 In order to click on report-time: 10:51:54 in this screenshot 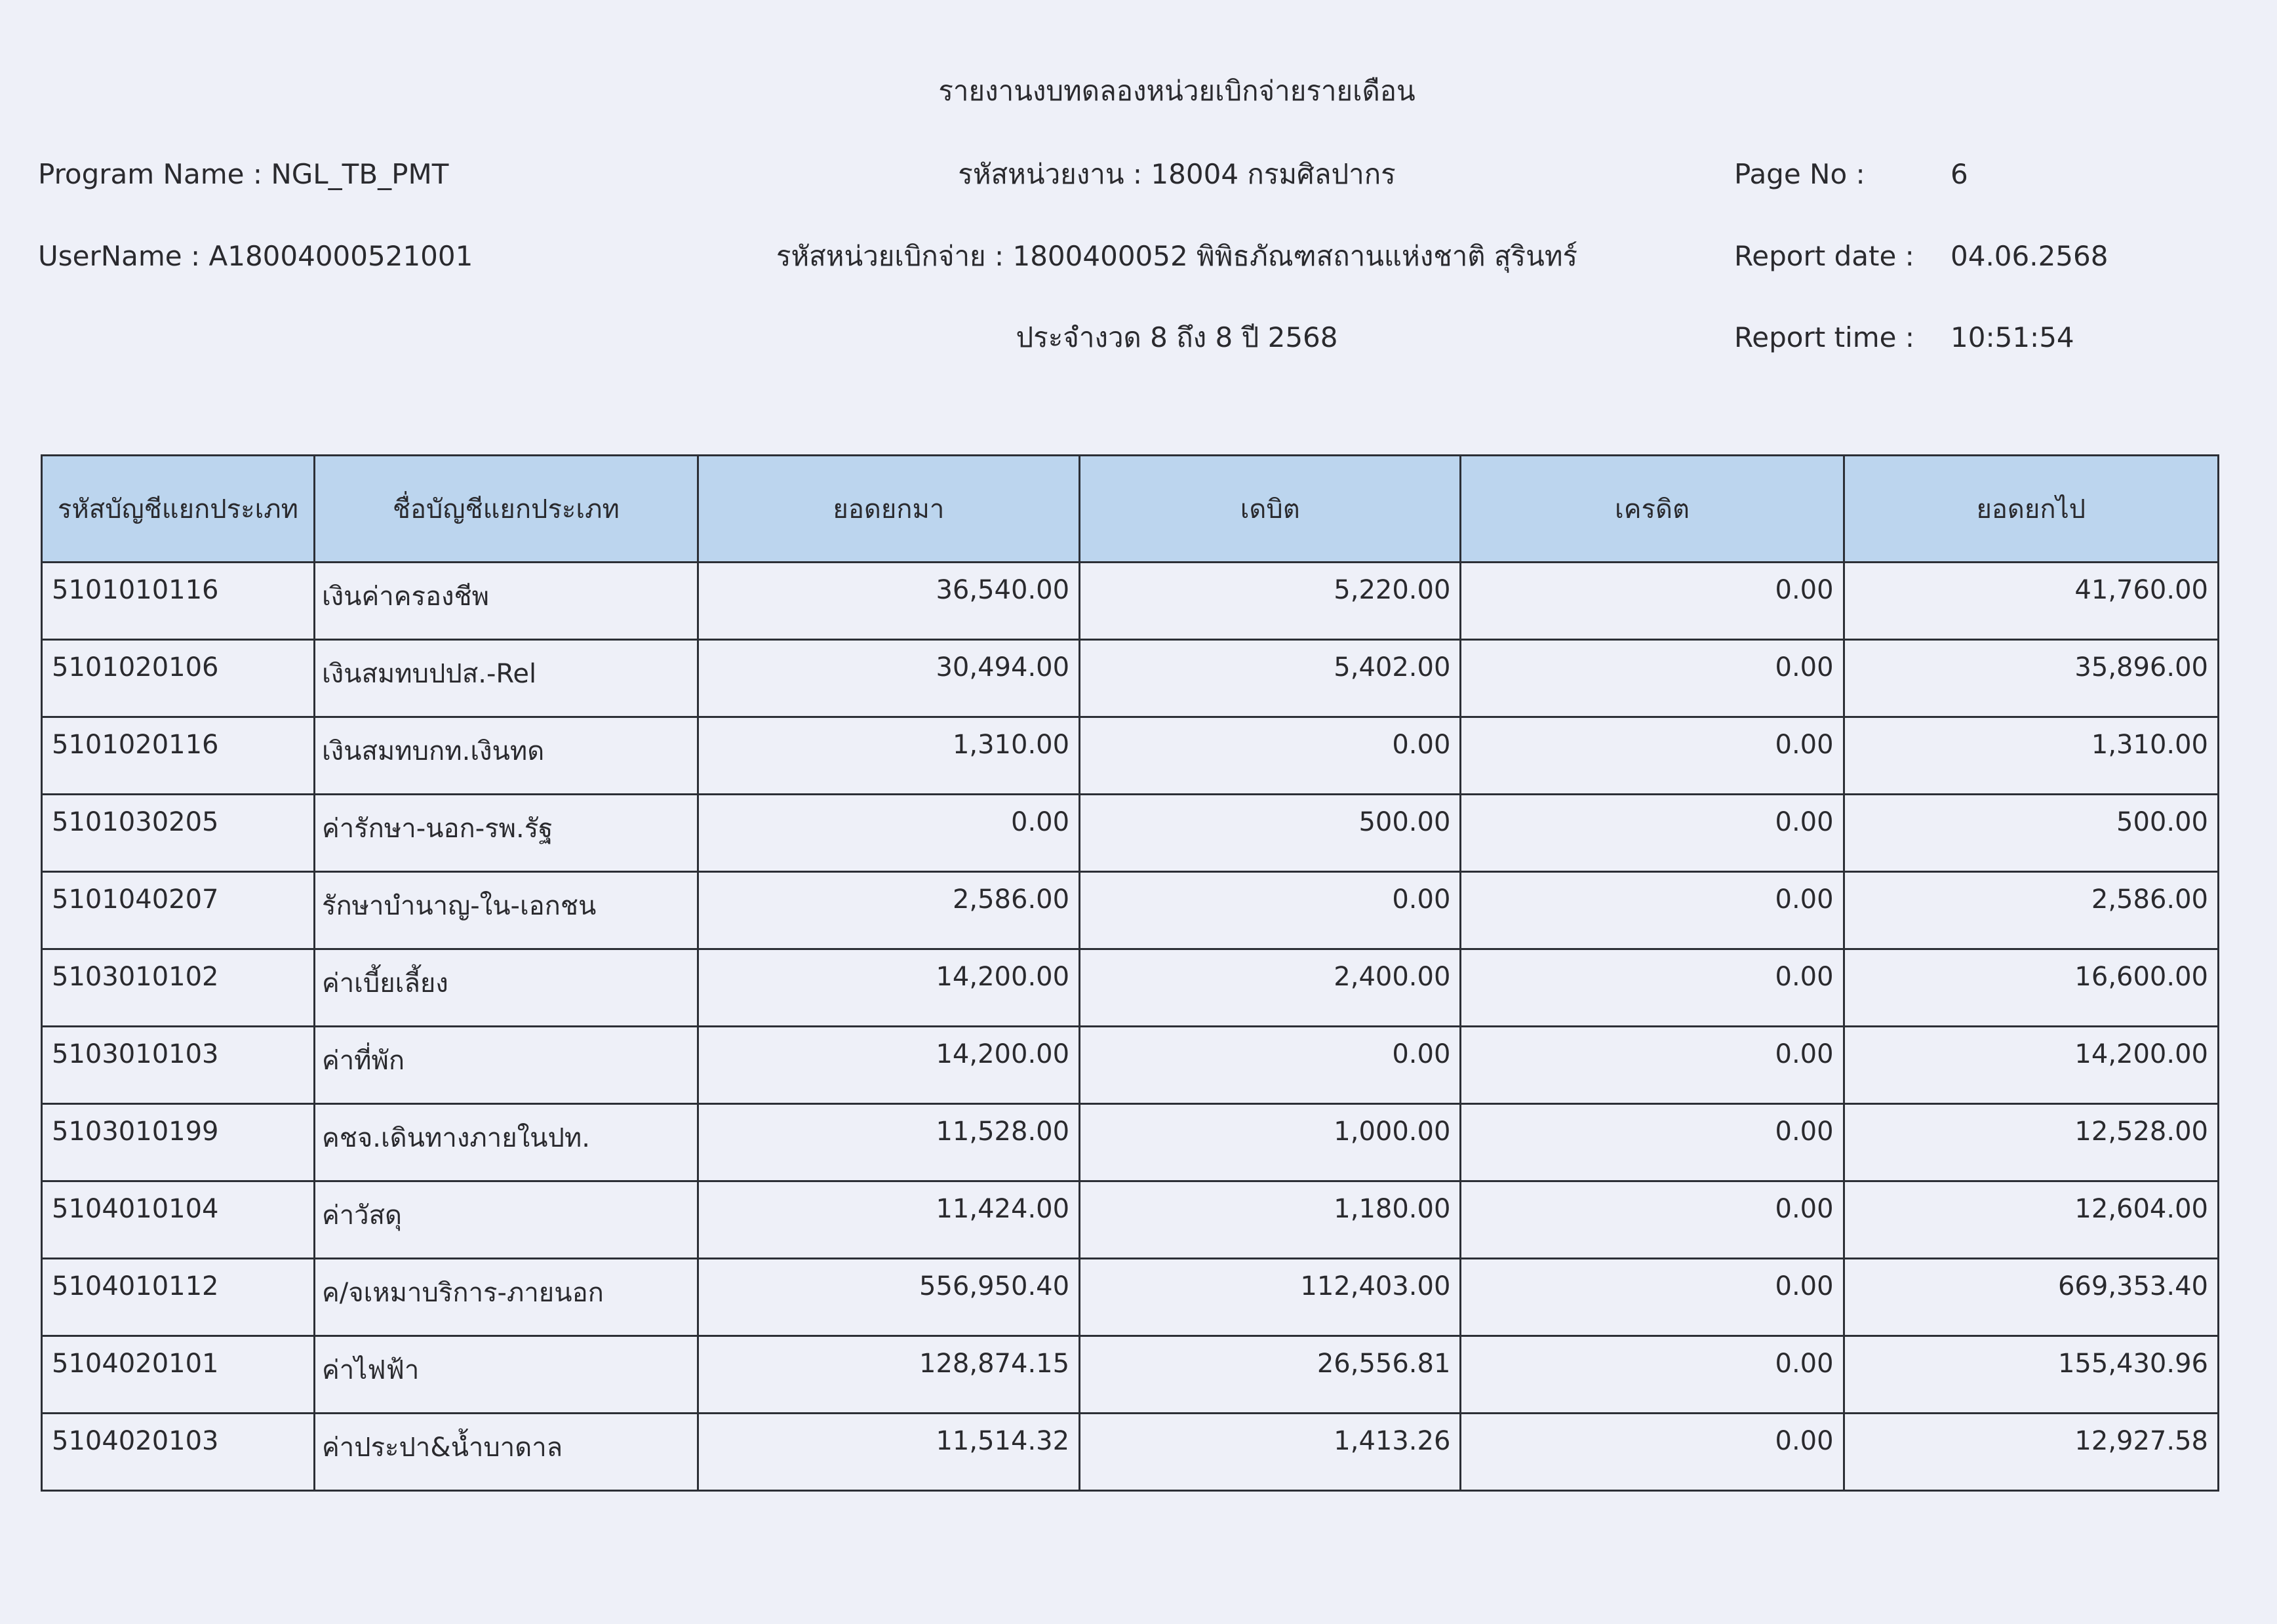, I will do `click(2012, 337)`.